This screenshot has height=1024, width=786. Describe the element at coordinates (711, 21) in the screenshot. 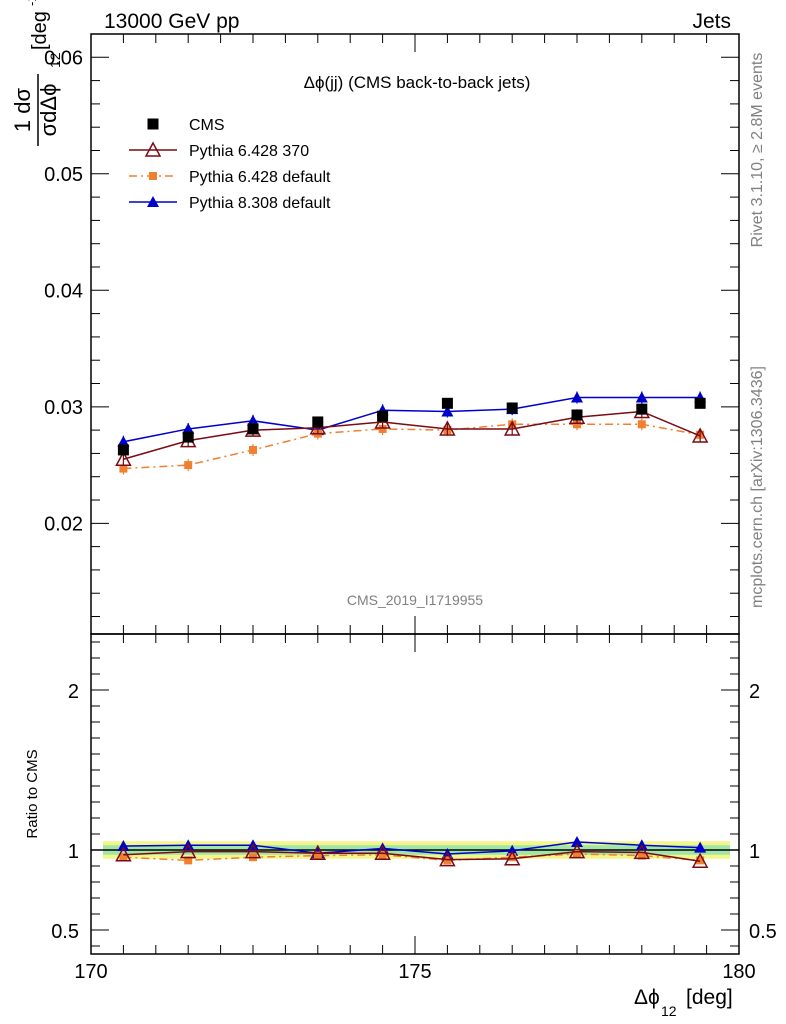

I see `process-label: Jets` at that location.